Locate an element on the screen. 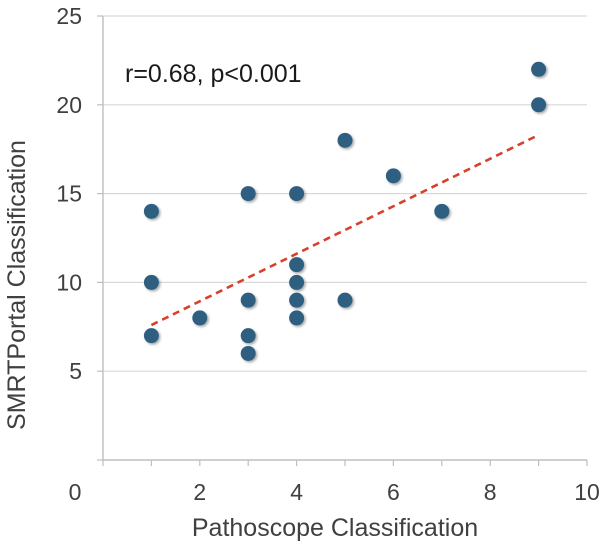 The width and height of the screenshot is (600, 545). y-tick-label-25: 25 is located at coordinates (69, 16).